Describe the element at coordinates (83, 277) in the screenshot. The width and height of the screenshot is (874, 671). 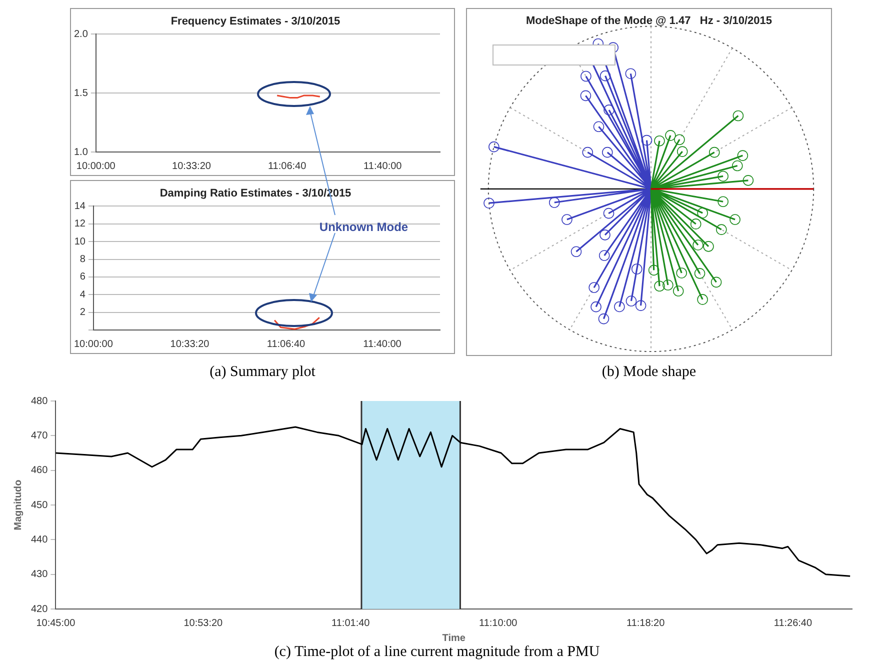
I see `y-tick-label: 6` at that location.